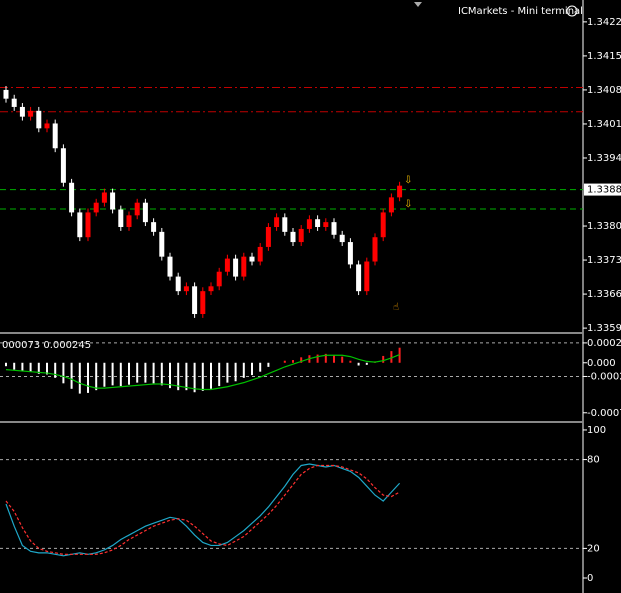 The image size is (621, 593). I want to click on chart-title: ICMarkets - Mini terminal, so click(520, 11).